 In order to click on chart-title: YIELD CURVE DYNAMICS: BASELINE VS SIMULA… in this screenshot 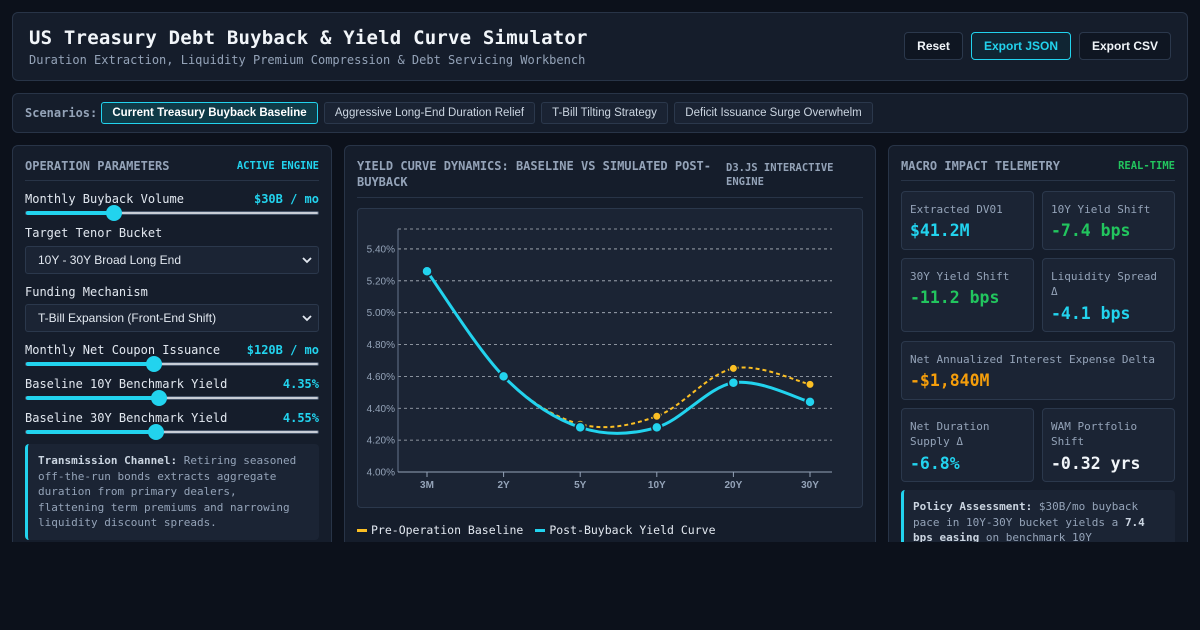, I will do `click(534, 174)`.